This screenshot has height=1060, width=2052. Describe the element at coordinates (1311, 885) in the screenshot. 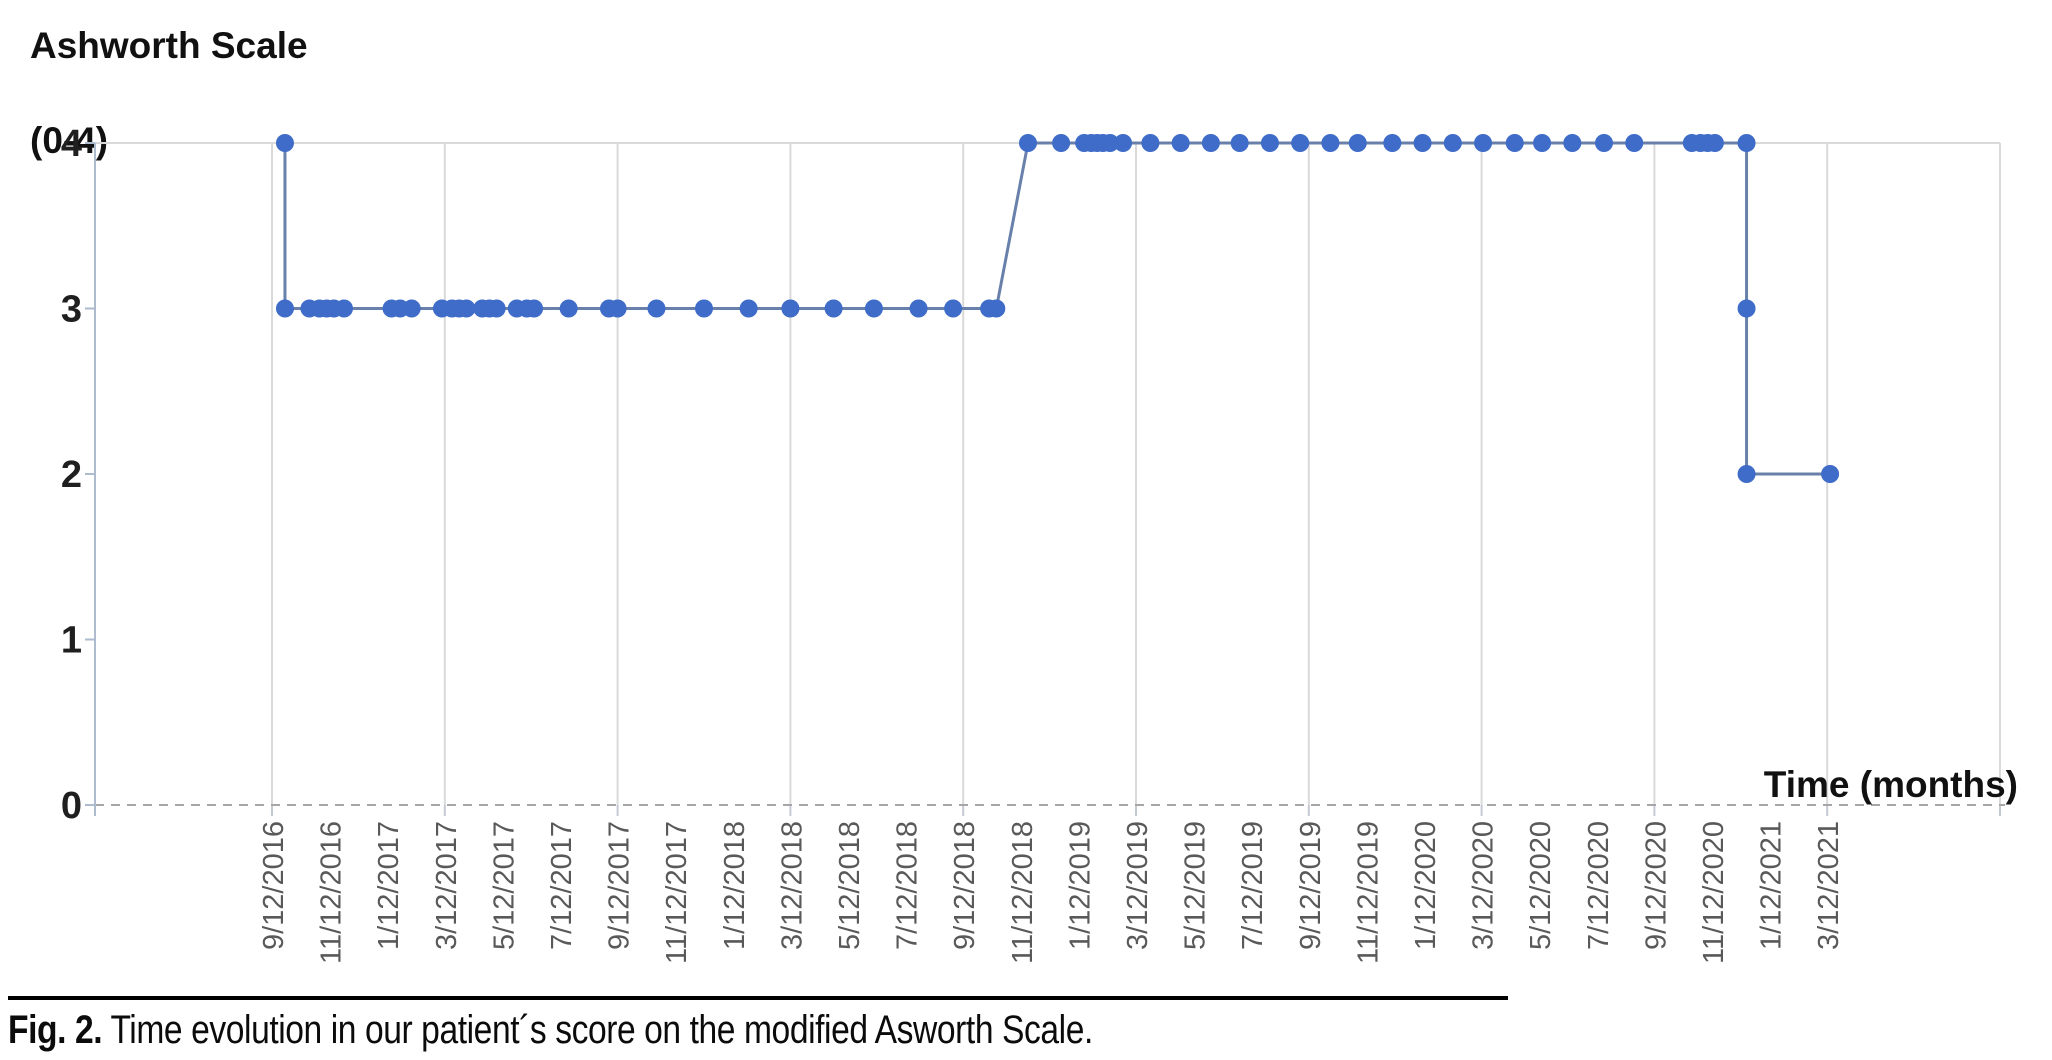

I see `x-tick-label: 9/12/2019` at that location.